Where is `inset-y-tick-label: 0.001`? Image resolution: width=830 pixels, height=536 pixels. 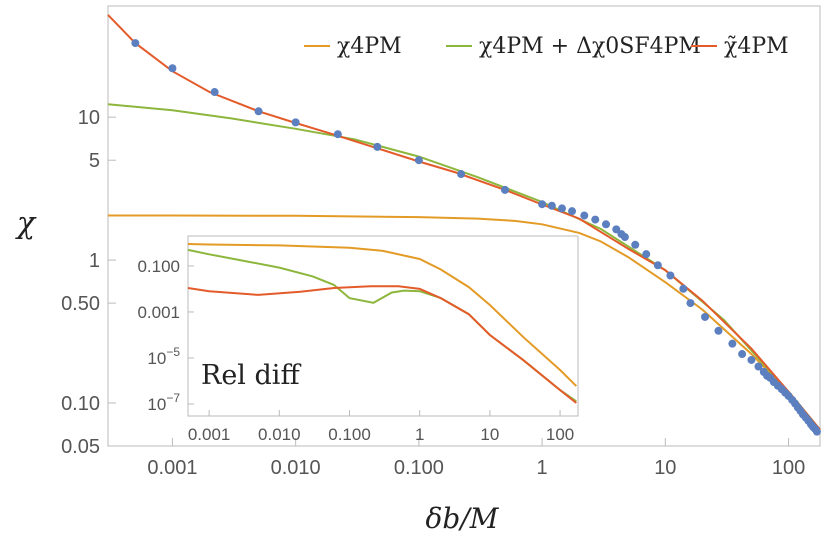
inset-y-tick-label: 0.001 is located at coordinates (158, 312).